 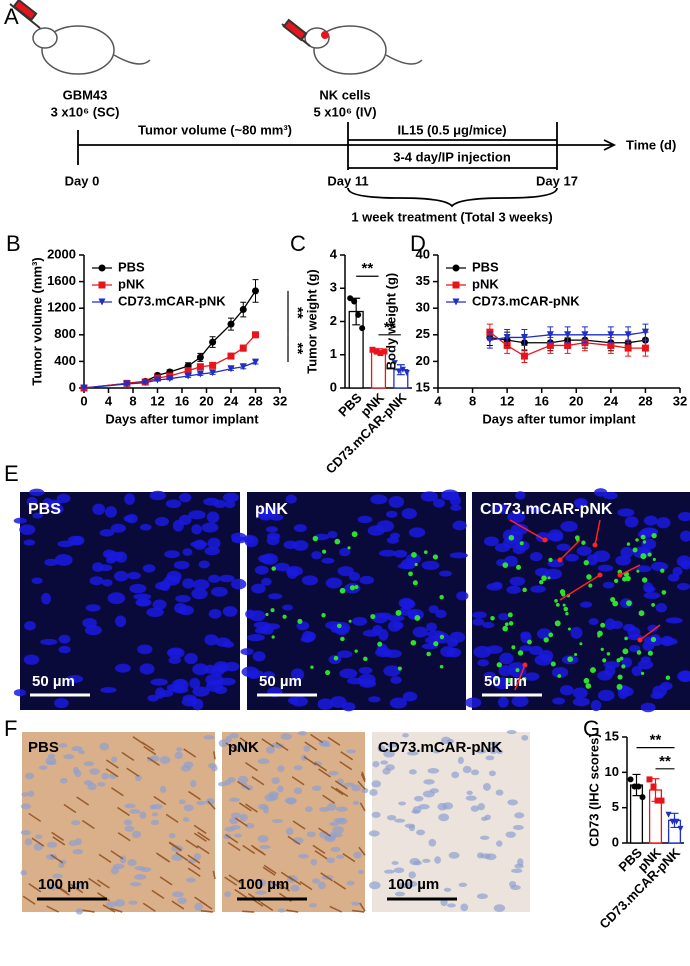 I want to click on y-tick-label: 25, so click(x=423, y=333).